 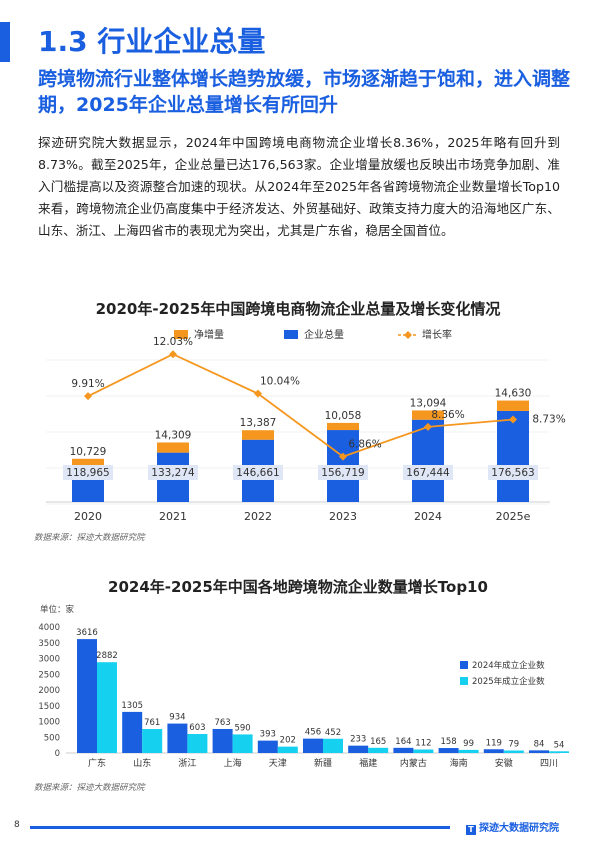 I want to click on title-accent-bar, so click(x=5, y=42).